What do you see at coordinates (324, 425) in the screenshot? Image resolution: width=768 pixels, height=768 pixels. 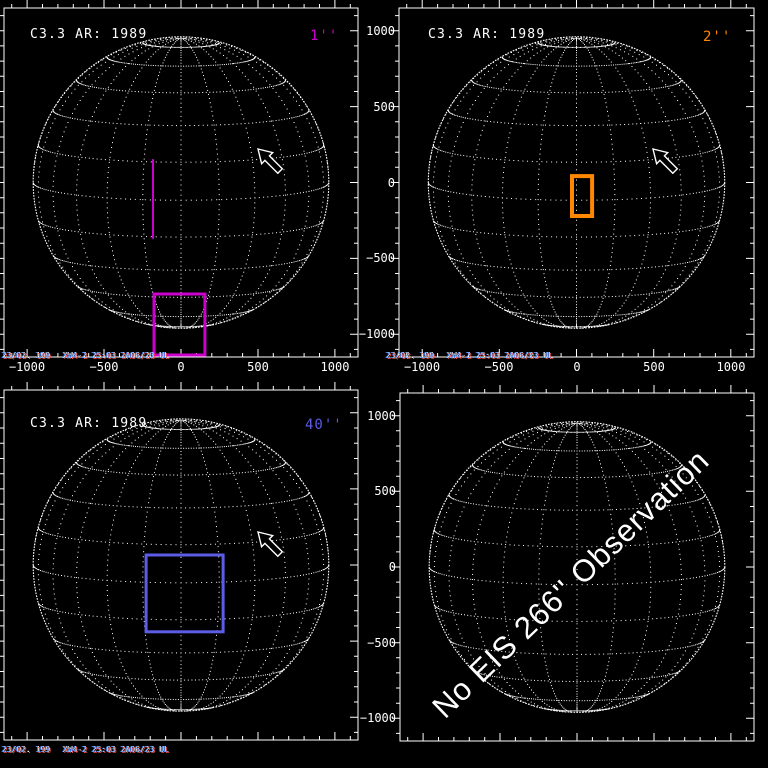 I see `panel-bottom-left-resolution-label: 40''` at bounding box center [324, 425].